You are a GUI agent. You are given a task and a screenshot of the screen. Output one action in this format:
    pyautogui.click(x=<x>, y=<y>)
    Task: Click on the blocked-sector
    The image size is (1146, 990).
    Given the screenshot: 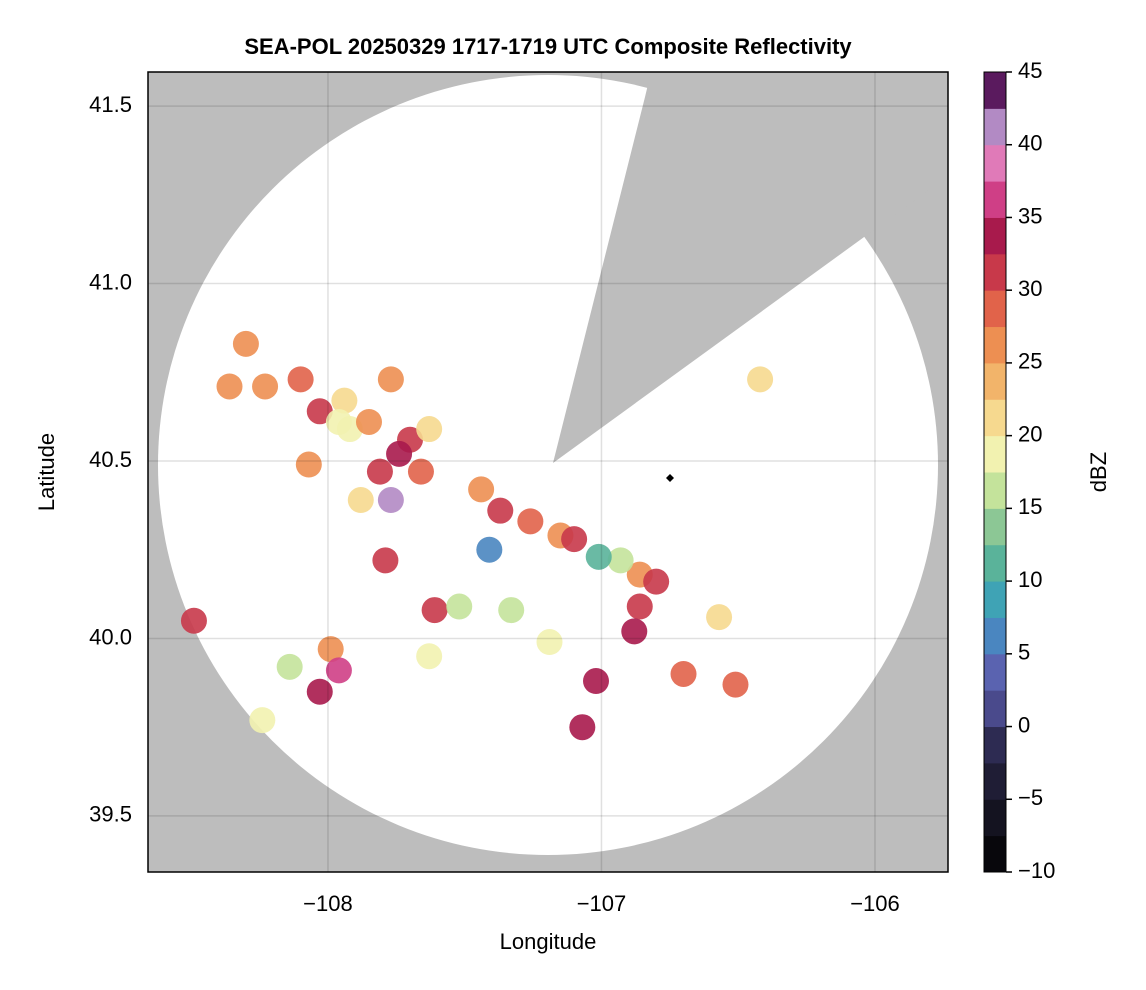 What is the action you would take?
    pyautogui.click(x=750, y=267)
    